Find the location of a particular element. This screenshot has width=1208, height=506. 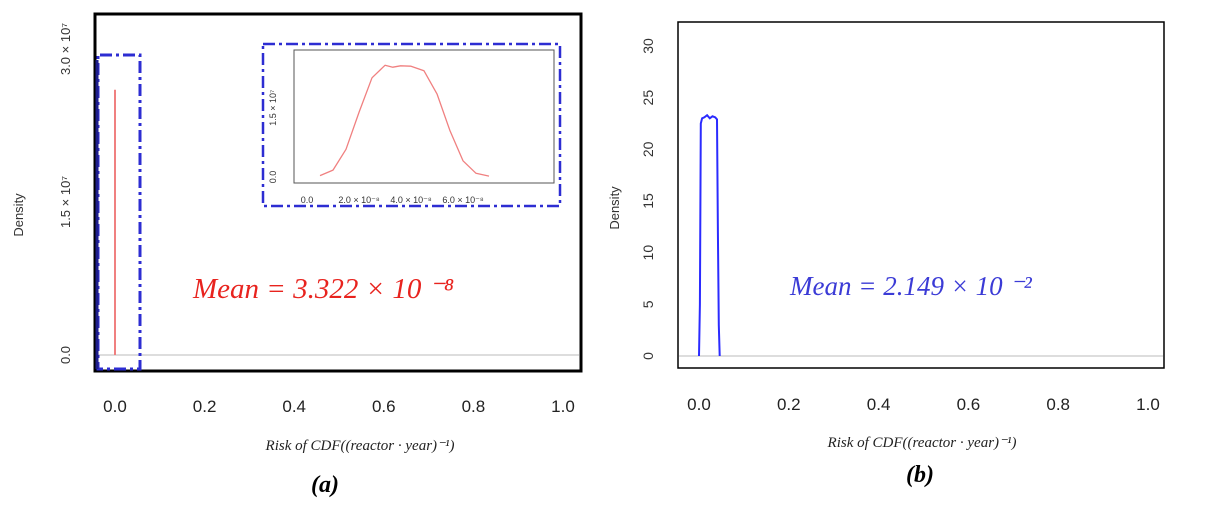

y-tick-label: 25 is located at coordinates (648, 98).